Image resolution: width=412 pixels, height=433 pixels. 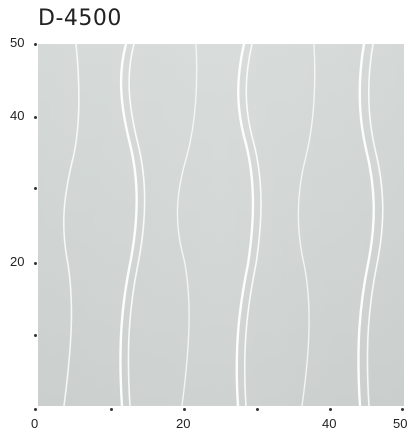 What do you see at coordinates (17, 115) in the screenshot?
I see `y-tick-label-40: 40` at bounding box center [17, 115].